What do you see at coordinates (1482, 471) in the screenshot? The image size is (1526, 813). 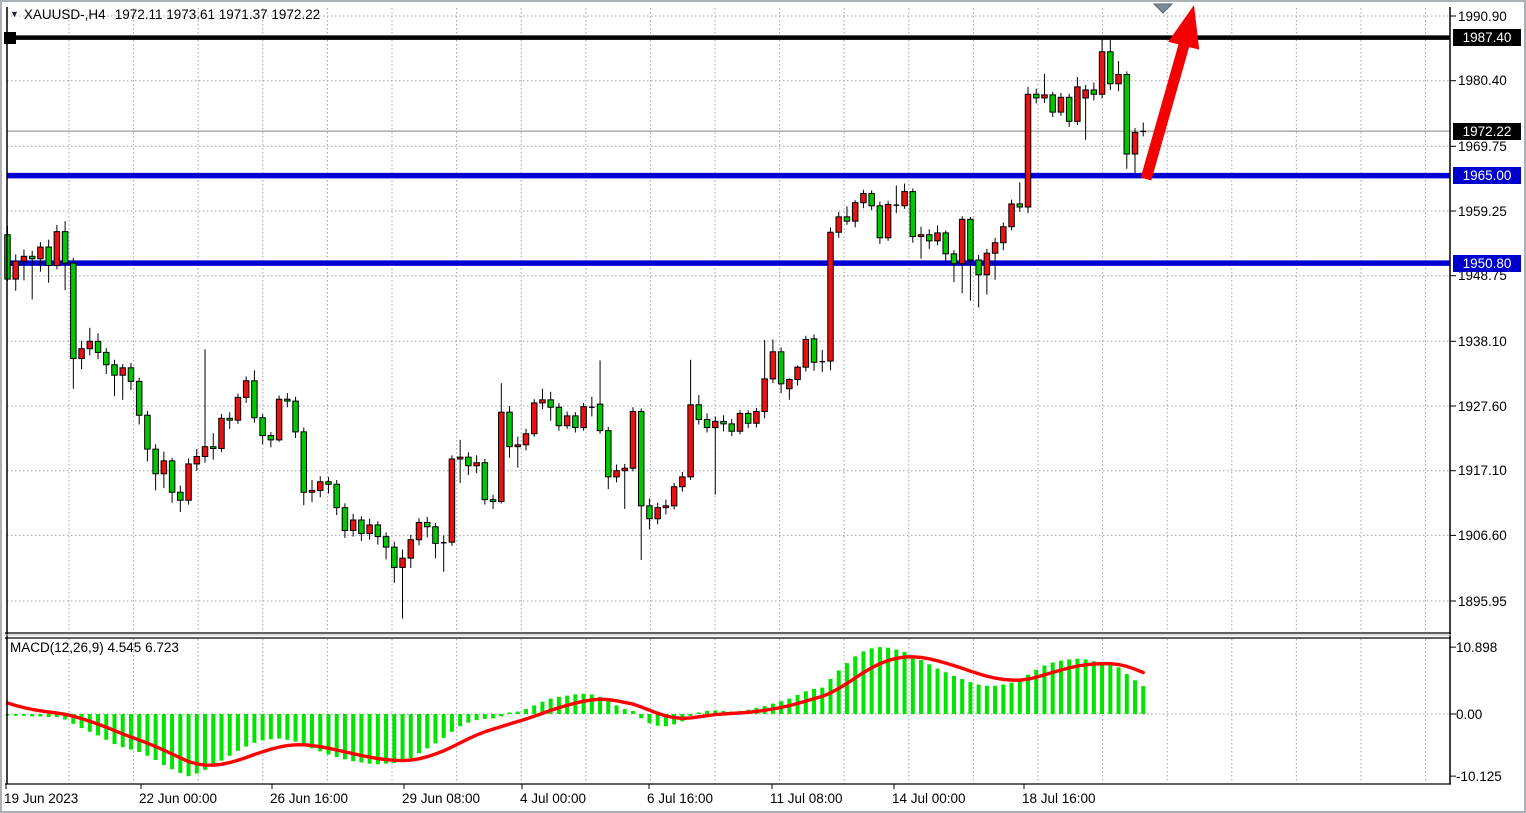 I see `price-axis-label: 1917.10` at bounding box center [1482, 471].